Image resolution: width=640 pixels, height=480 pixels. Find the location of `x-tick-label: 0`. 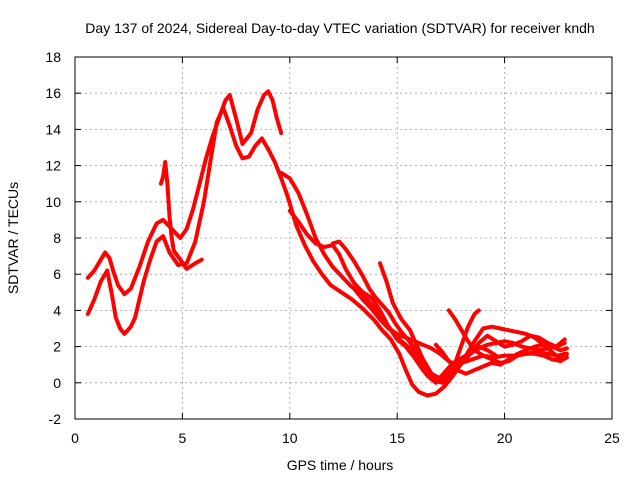

x-tick-label: 0 is located at coordinates (75, 438).